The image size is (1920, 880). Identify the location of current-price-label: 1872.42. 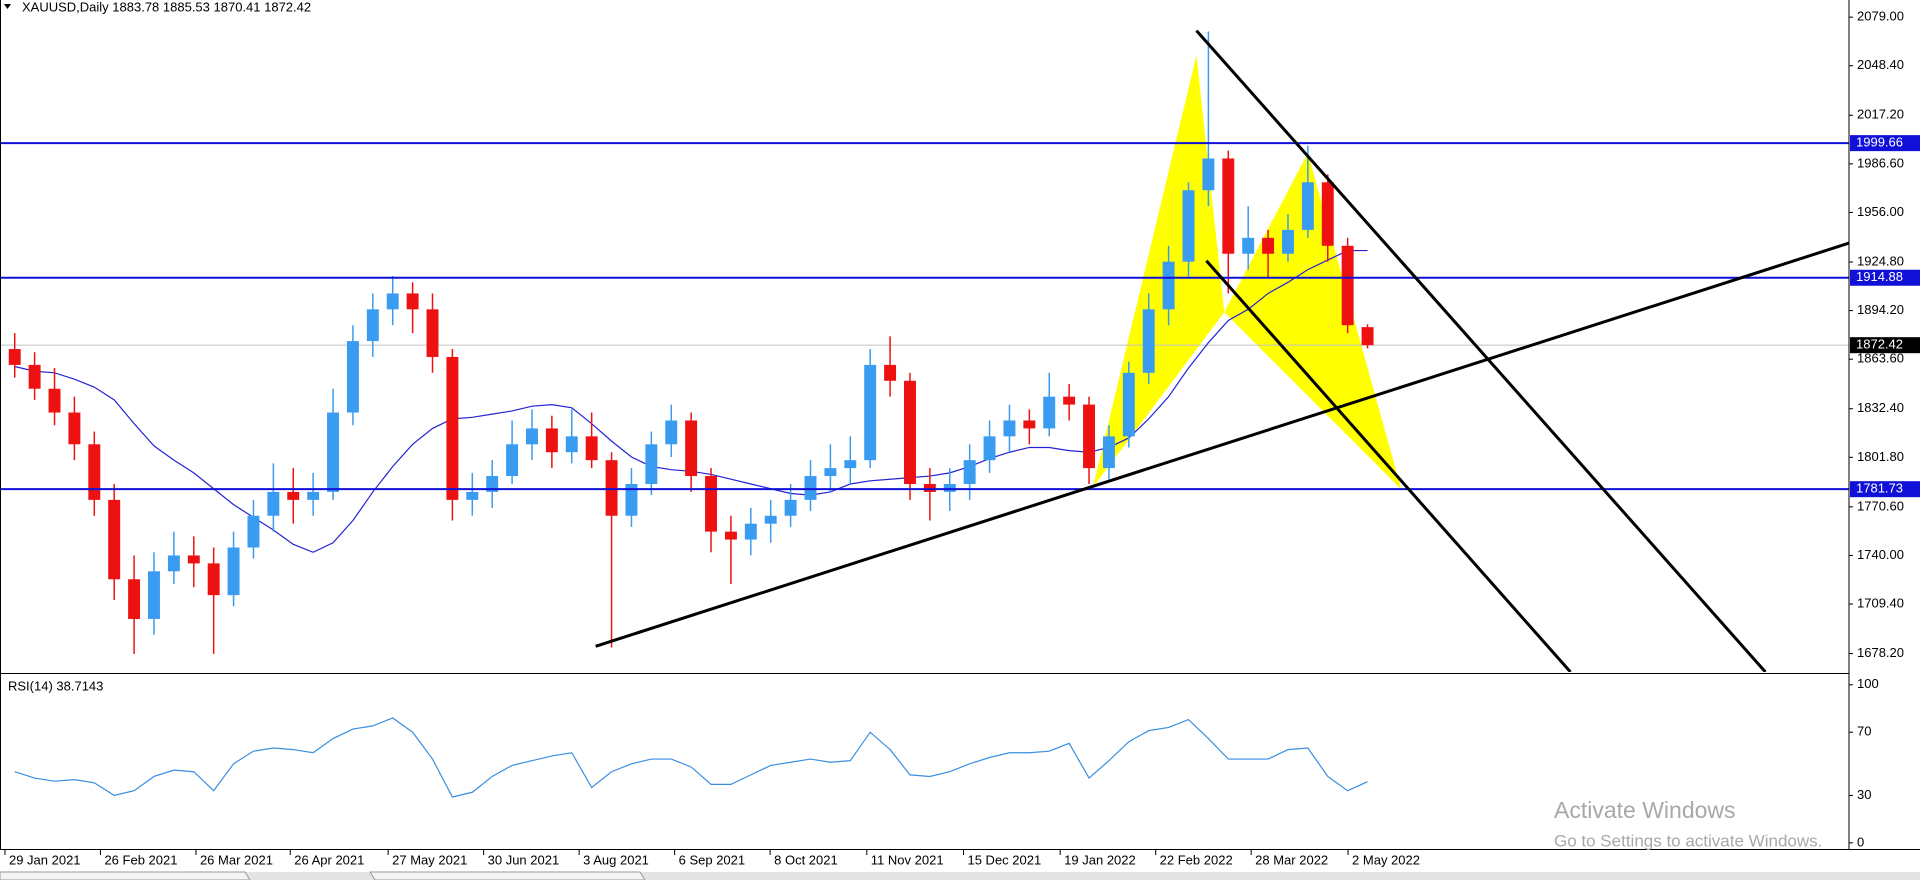
(1879, 344).